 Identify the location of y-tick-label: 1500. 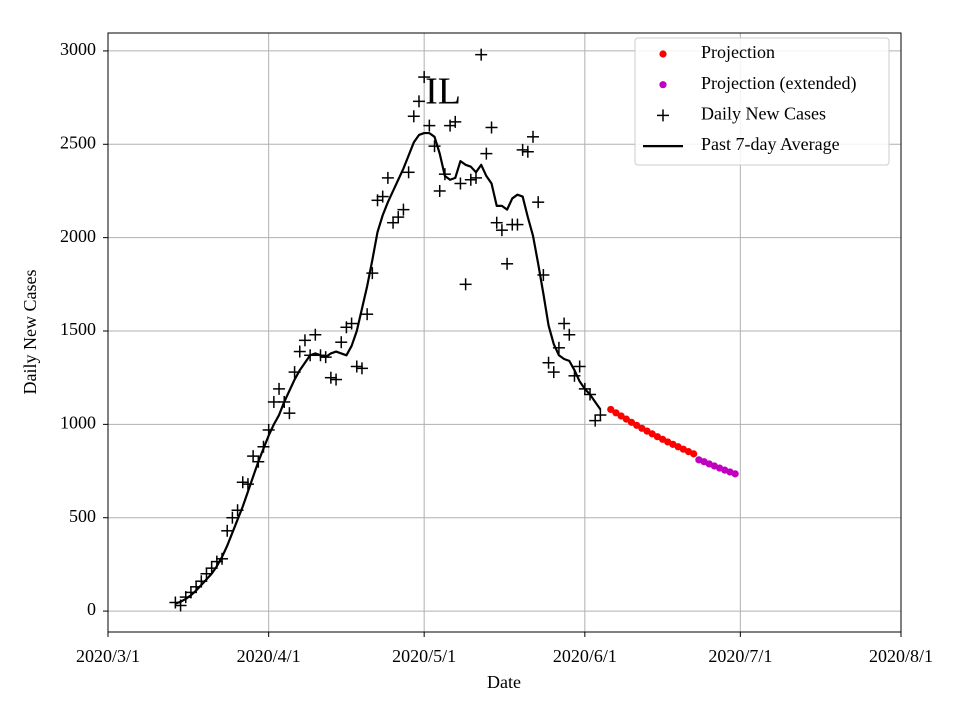
(78, 329).